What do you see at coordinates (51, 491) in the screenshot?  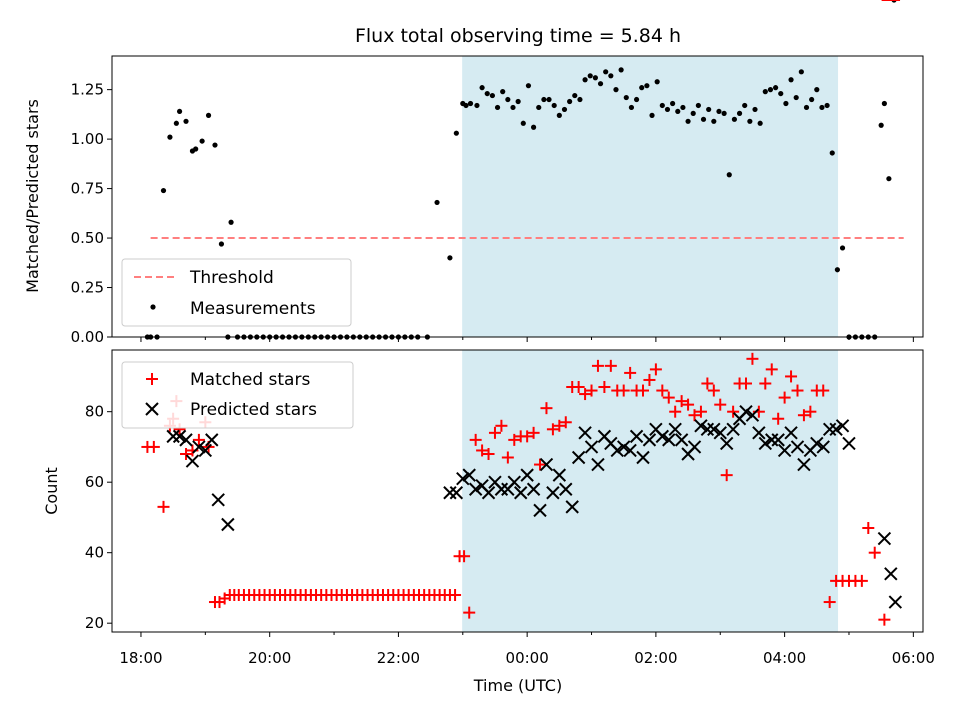 I see `count-y-axis-label: Count` at bounding box center [51, 491].